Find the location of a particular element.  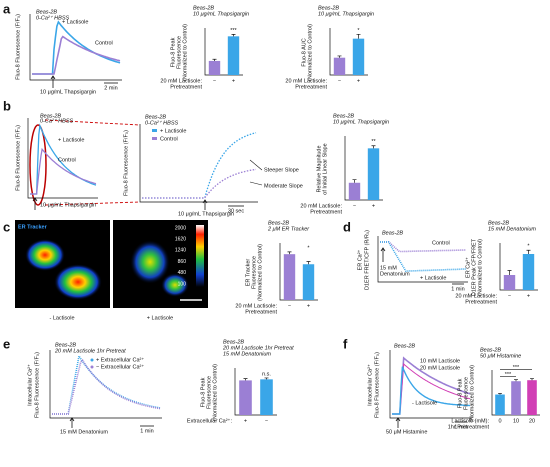

colorbar-label: 860 is located at coordinates (182, 262).